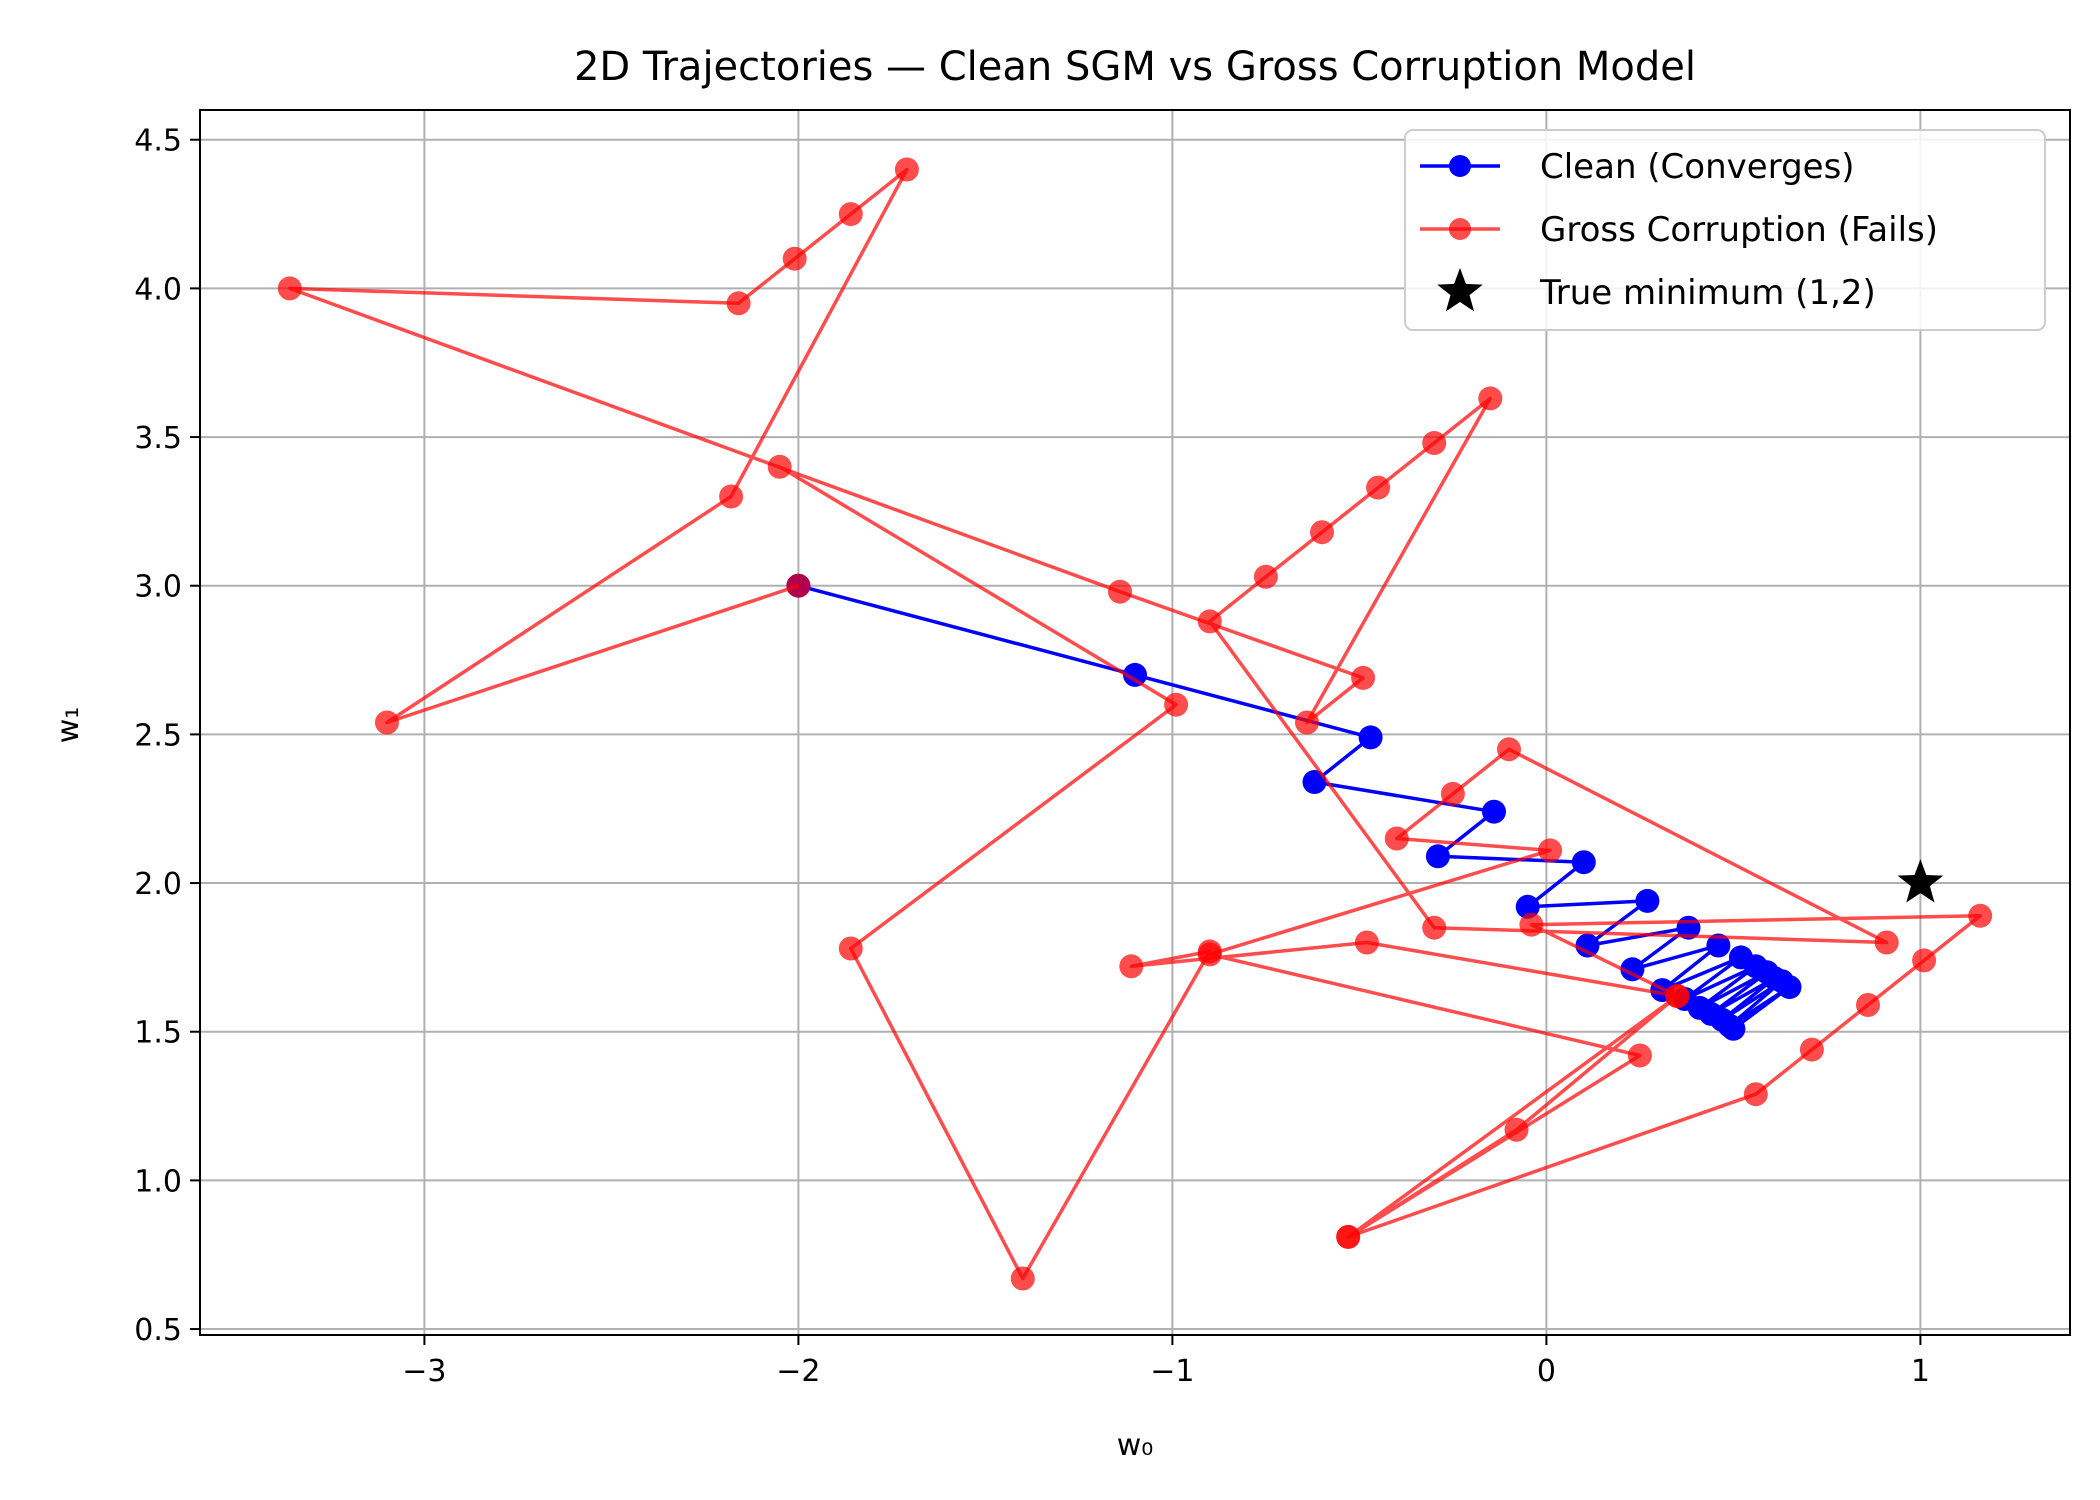 The height and width of the screenshot is (1500, 2100). What do you see at coordinates (1172, 1371) in the screenshot?
I see `x-tick-label: −1` at bounding box center [1172, 1371].